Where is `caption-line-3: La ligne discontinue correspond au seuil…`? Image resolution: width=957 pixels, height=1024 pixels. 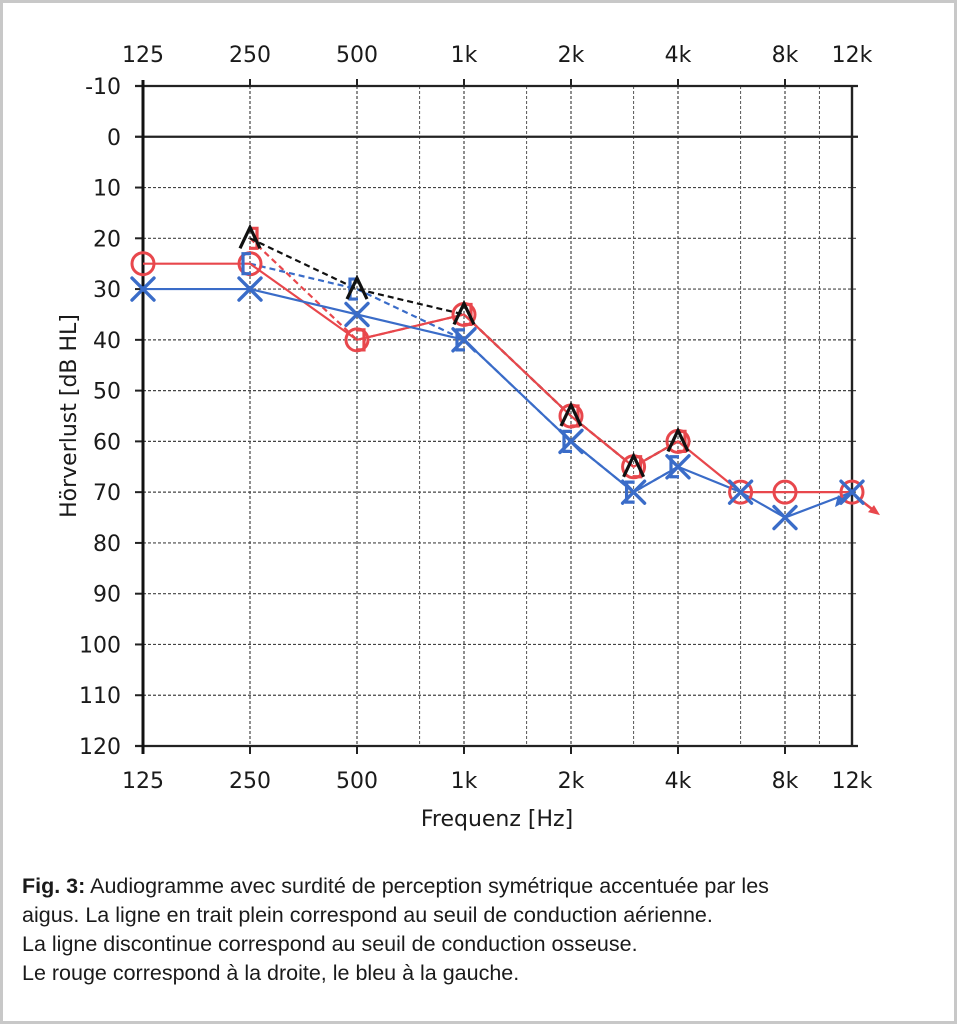 caption-line-3: La ligne discontinue correspond au seuil… is located at coordinates (330, 944).